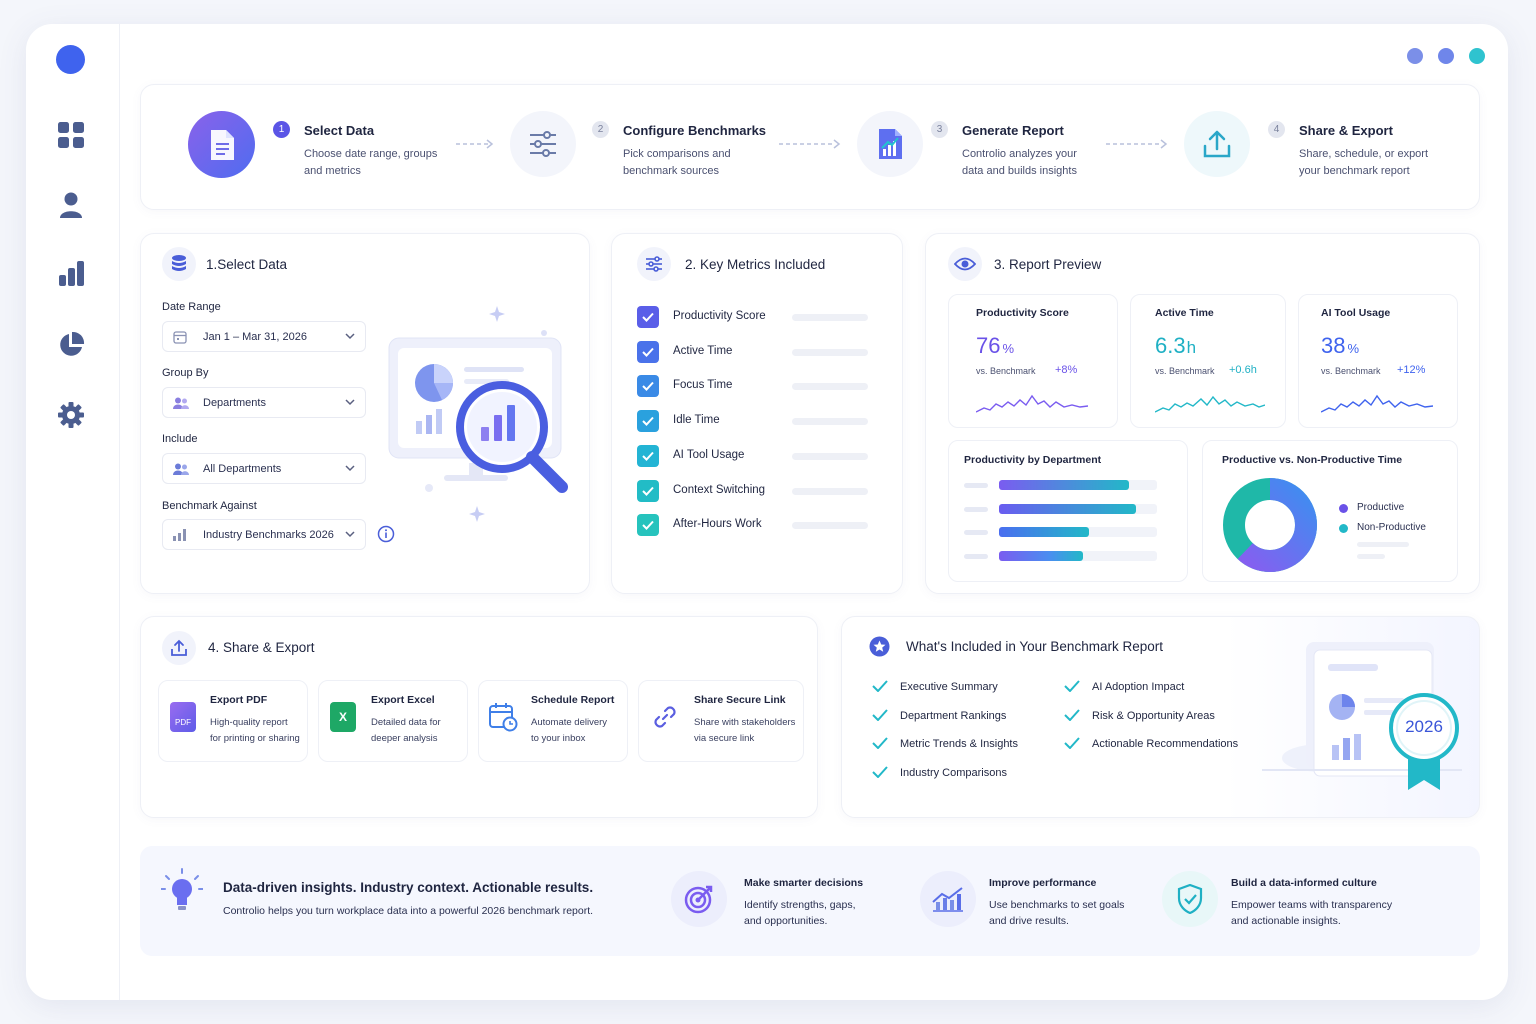 Image resolution: width=1536 pixels, height=1024 pixels. Describe the element at coordinates (71, 273) in the screenshot. I see `bar-chart-icon` at that location.